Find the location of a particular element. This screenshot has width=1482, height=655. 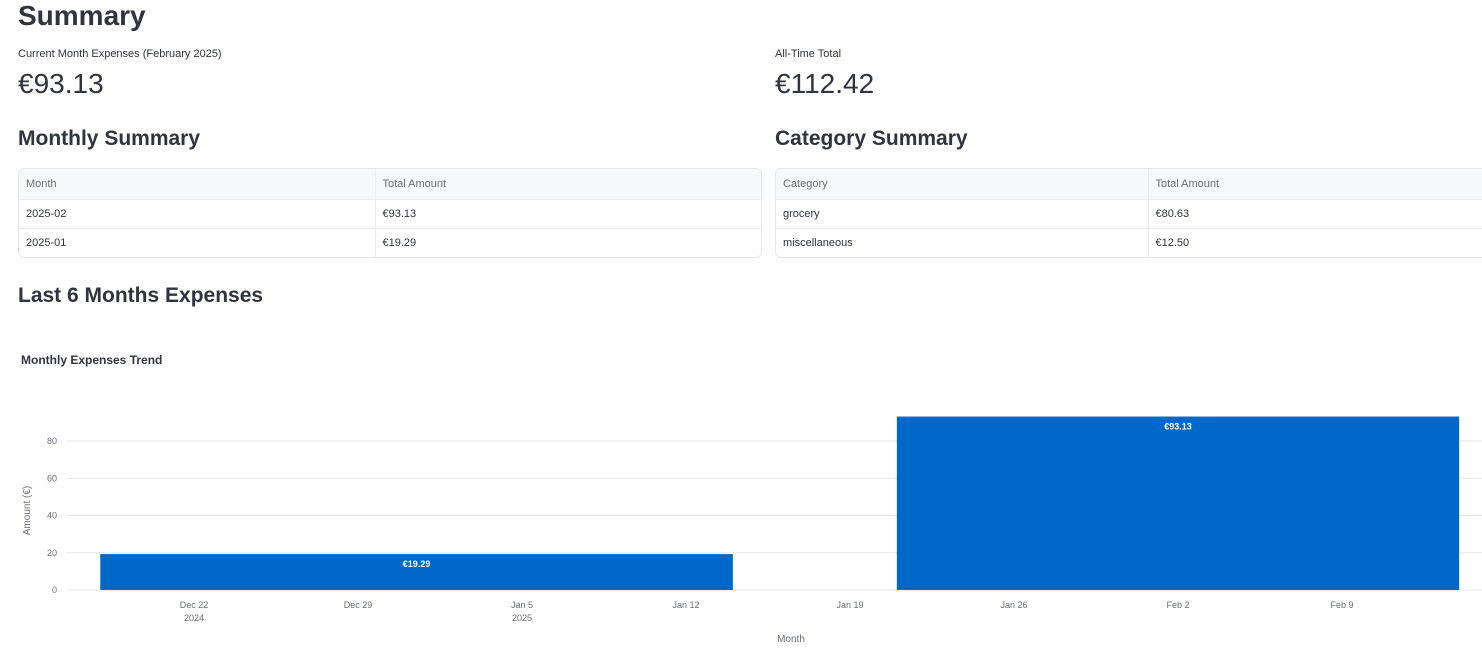

table-row: 2025-02 €93.13 is located at coordinates (390, 214).